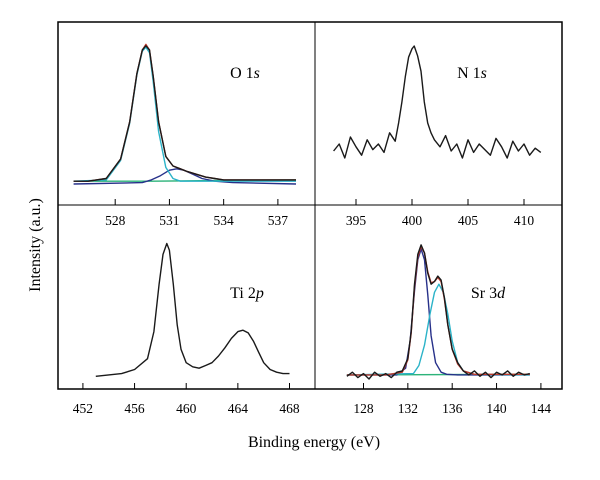 The height and width of the screenshot is (480, 600). I want to click on panel-o1s: 528 531 534 537 O 1s, so click(185, 135).